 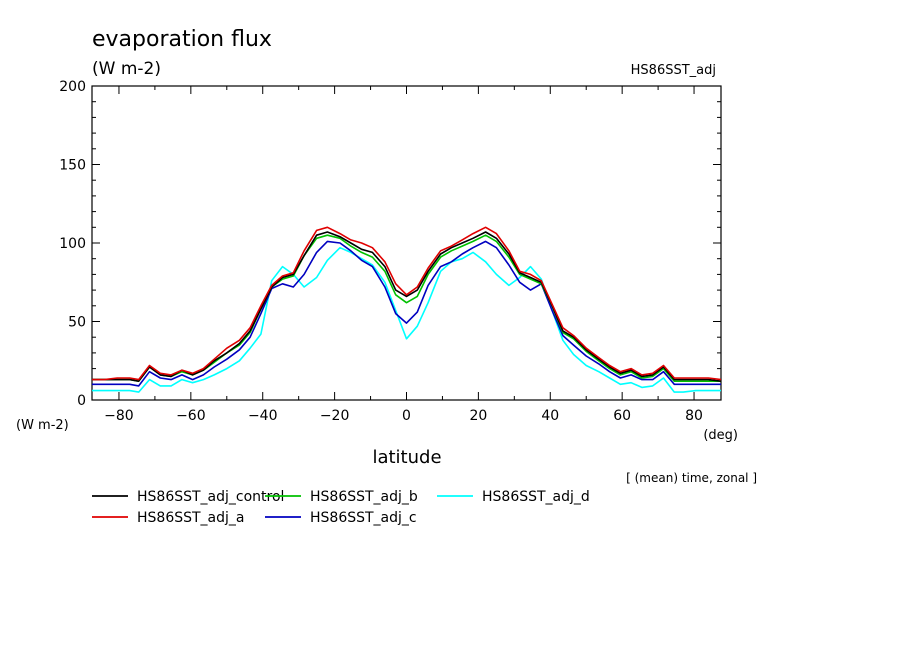 I want to click on x-tick-label: 20, so click(x=478, y=416).